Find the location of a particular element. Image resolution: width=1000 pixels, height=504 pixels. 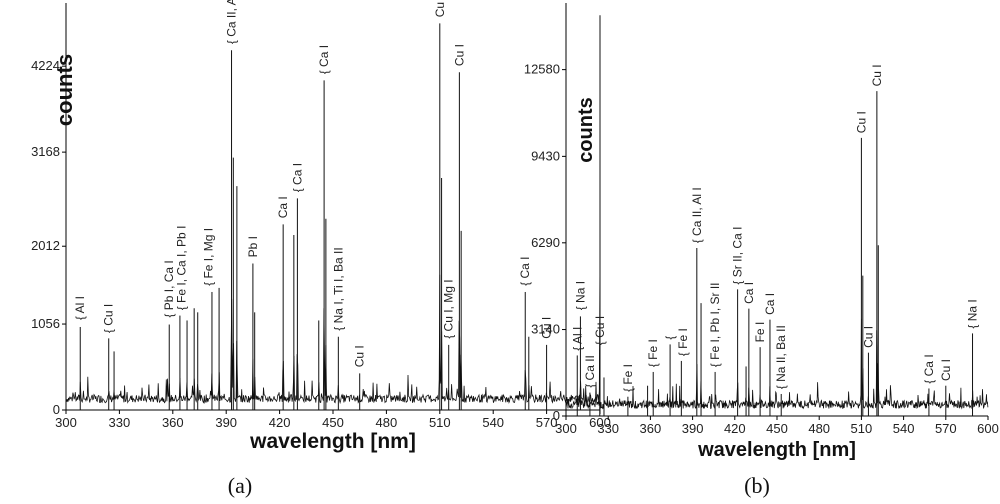

panel-caption: (a) is located at coordinates (240, 485).